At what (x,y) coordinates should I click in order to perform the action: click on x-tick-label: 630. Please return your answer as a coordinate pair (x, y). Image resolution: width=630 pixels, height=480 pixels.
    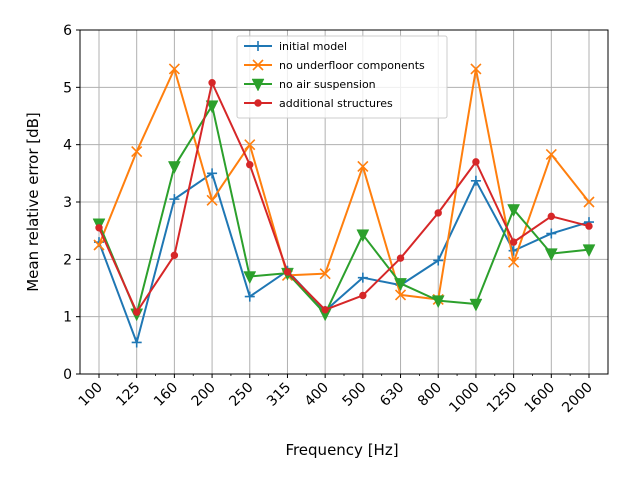
    Looking at the image, I should click on (392, 395).